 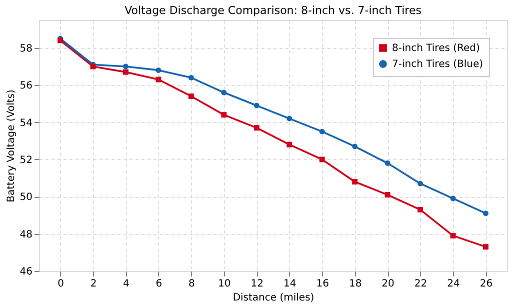 I want to click on x-tick-label: 0, so click(x=61, y=284).